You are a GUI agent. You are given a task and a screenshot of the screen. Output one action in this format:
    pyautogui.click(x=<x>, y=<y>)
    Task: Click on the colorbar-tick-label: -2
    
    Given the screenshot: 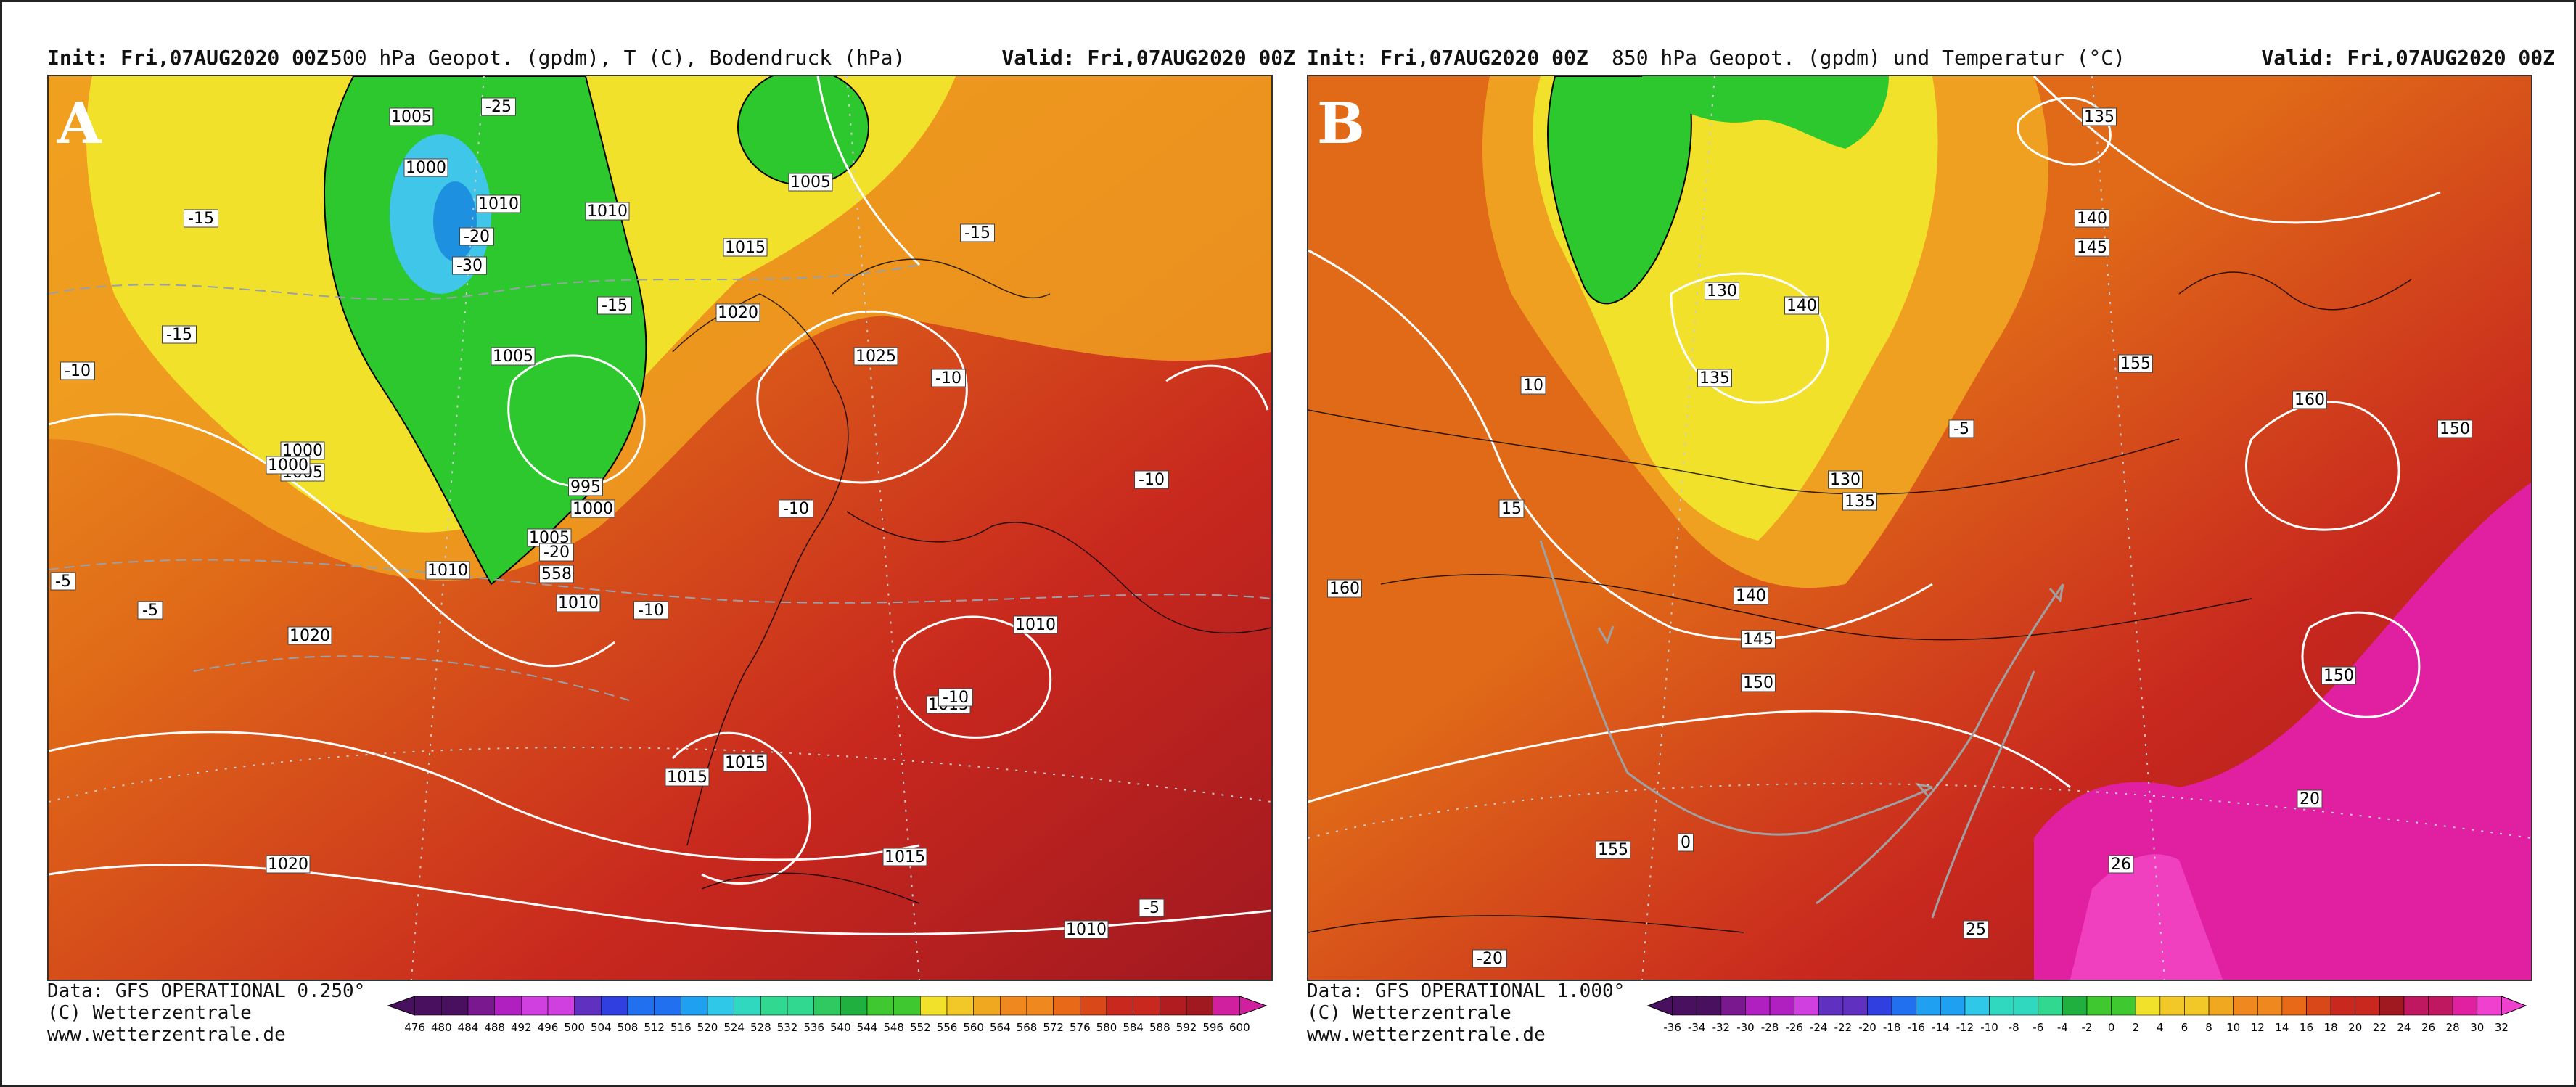 What is the action you would take?
    pyautogui.click(x=2087, y=1027)
    